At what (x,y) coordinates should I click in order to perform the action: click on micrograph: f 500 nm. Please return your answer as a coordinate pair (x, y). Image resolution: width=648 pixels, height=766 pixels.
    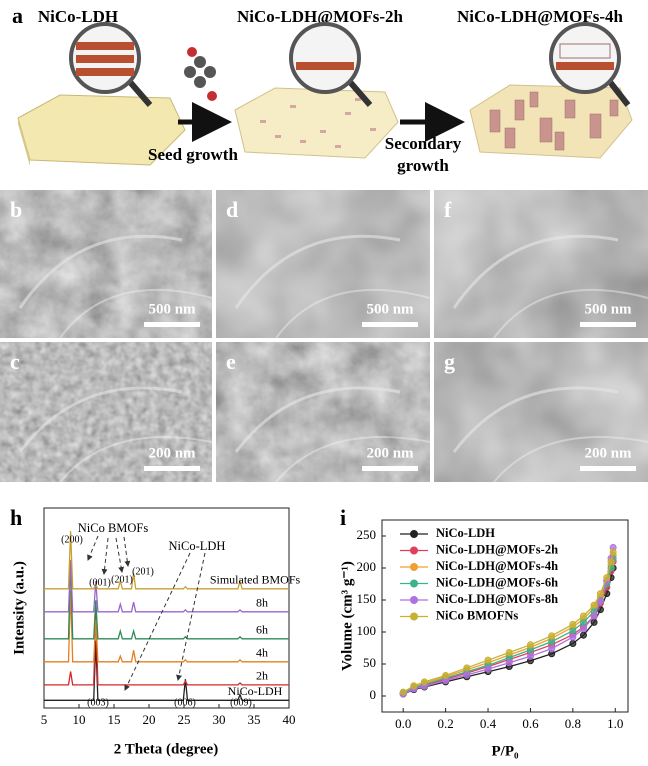
    Looking at the image, I should click on (541, 264).